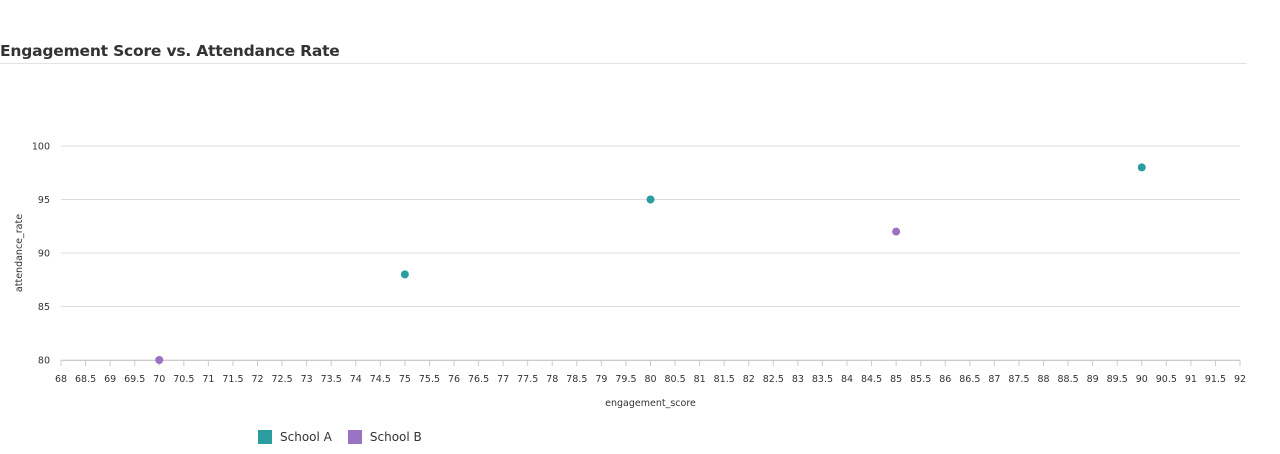 This screenshot has height=454, width=1280. Describe the element at coordinates (650, 379) in the screenshot. I see `x-tick-label: 80` at that location.